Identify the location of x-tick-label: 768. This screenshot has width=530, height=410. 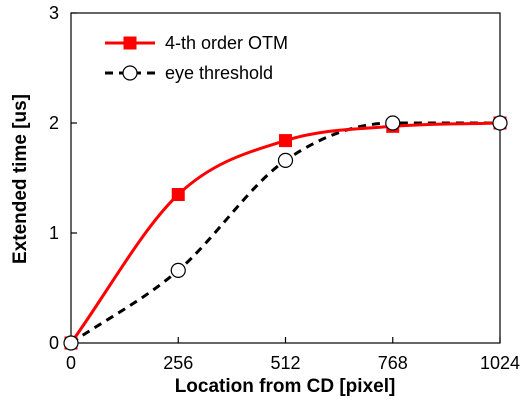
(393, 363).